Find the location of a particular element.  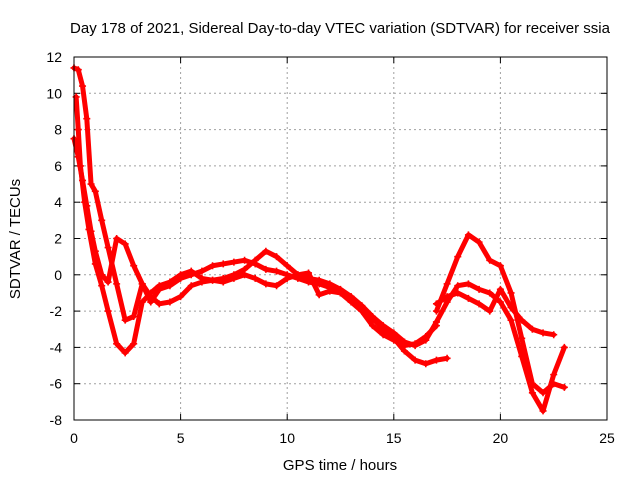

x-tick-label: 10 is located at coordinates (287, 438).